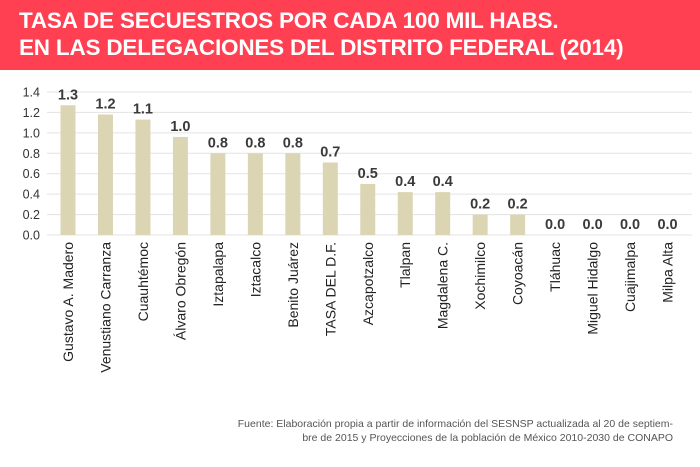 The height and width of the screenshot is (467, 700). I want to click on y-tick-label: 0.6, so click(31, 174).